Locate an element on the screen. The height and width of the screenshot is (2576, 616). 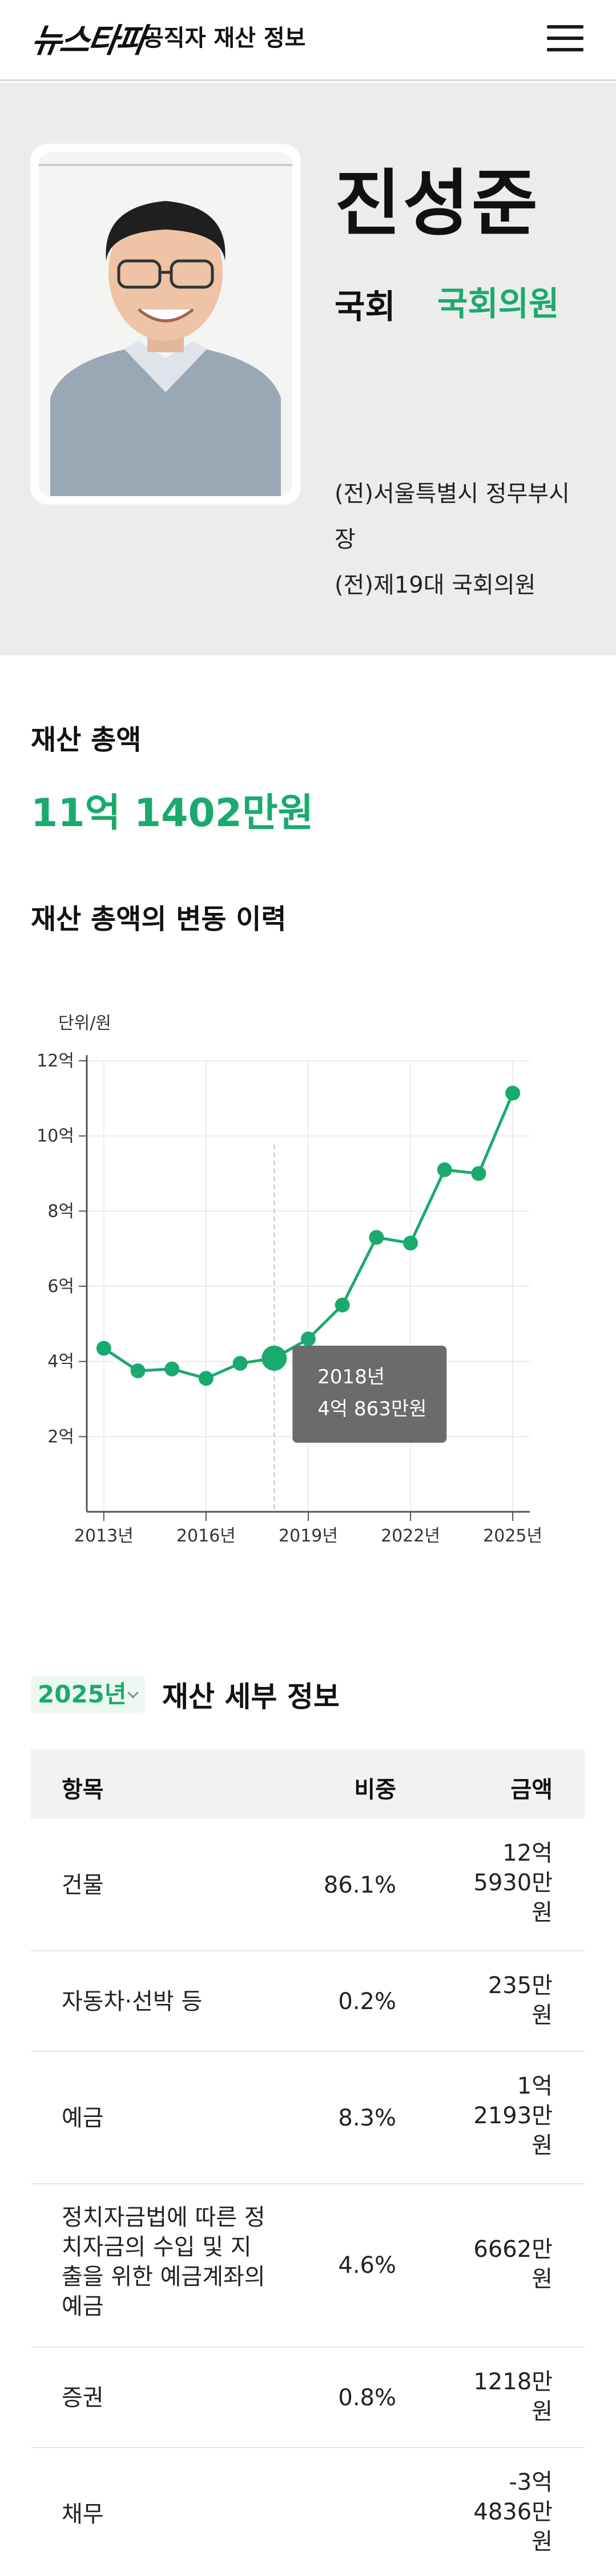
column-header-item: 항목 is located at coordinates (83, 1790).